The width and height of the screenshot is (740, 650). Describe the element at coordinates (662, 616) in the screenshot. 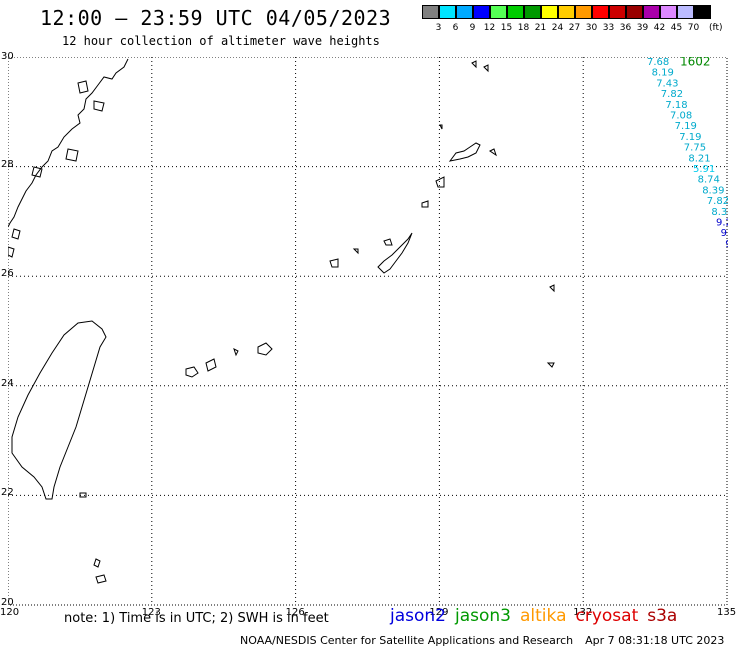

I see `satellite-s3a: s3a` at that location.